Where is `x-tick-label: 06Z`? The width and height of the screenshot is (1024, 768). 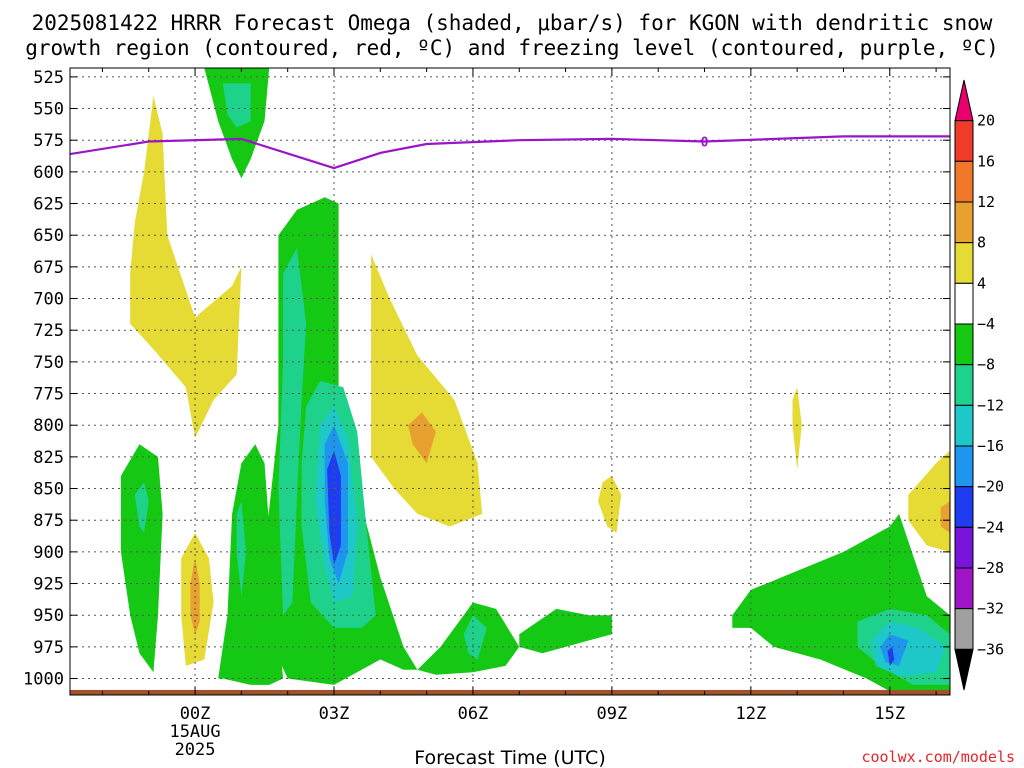 x-tick-label: 06Z is located at coordinates (473, 714).